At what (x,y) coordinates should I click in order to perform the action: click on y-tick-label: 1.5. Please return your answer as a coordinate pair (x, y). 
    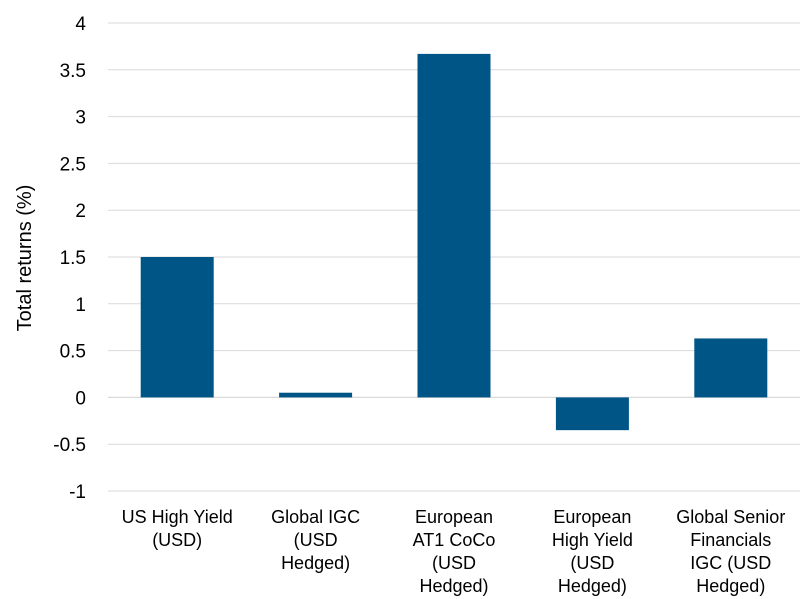
    Looking at the image, I should click on (73, 258).